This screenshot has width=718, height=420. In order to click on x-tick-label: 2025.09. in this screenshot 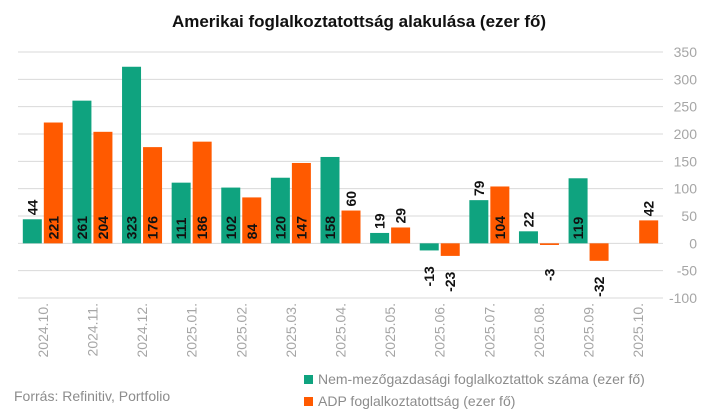, I will do `click(589, 330)`.